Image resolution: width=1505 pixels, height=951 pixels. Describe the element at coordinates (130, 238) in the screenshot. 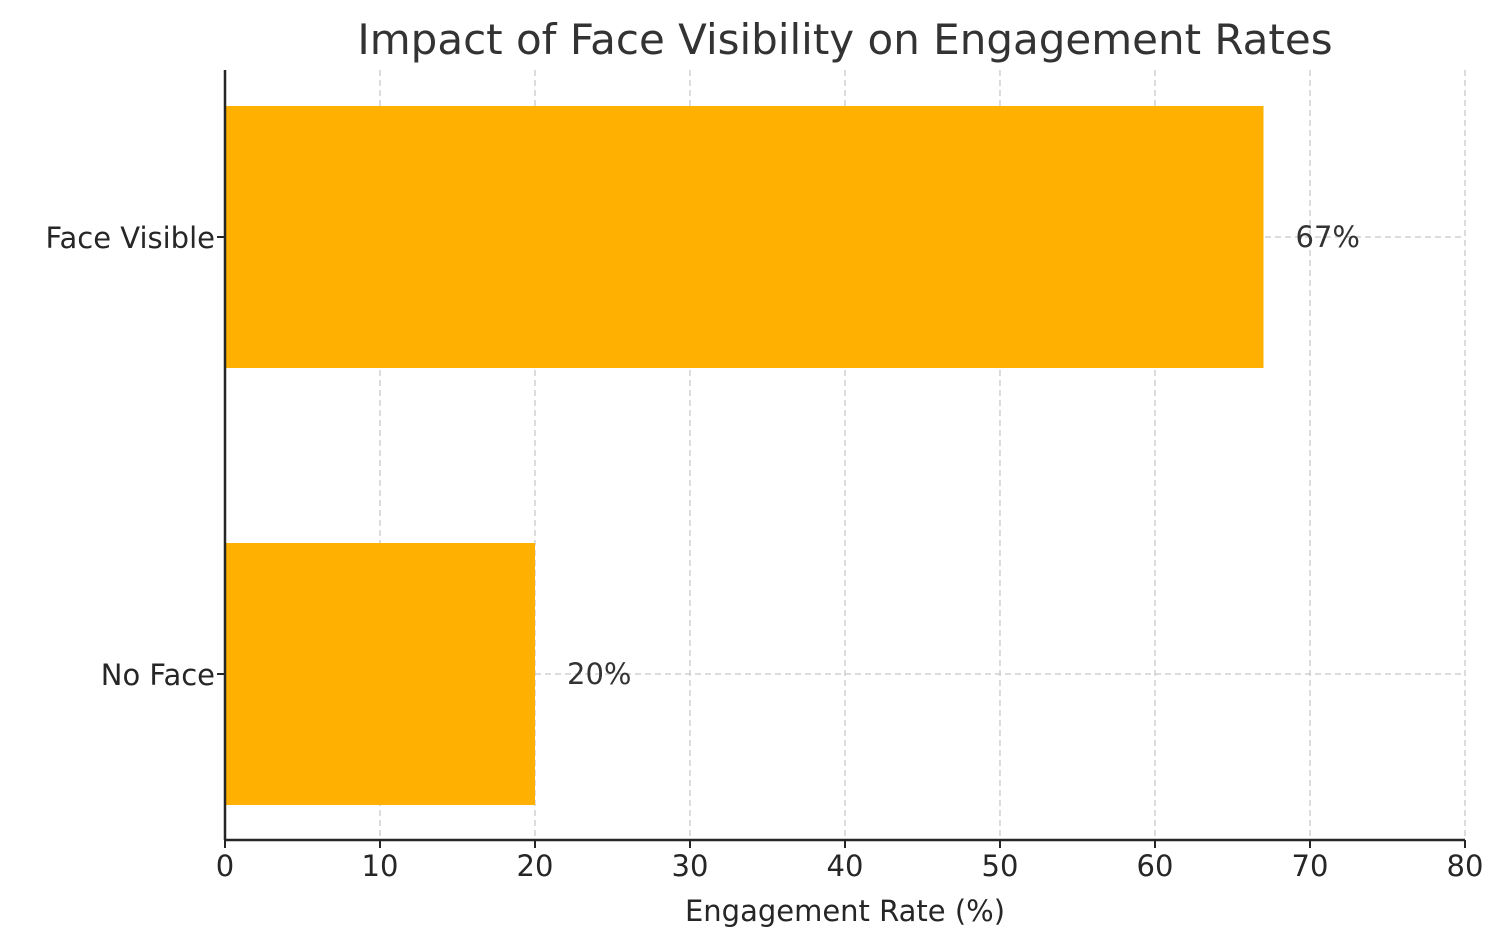

I see `y-tick-label: Face Visible` at that location.